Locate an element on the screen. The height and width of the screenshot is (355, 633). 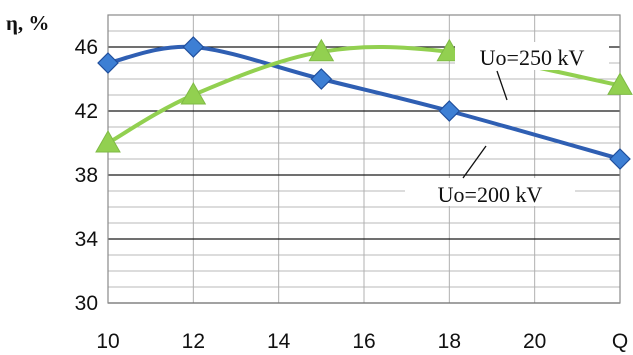
x-tick-label: 10 is located at coordinates (107, 341).